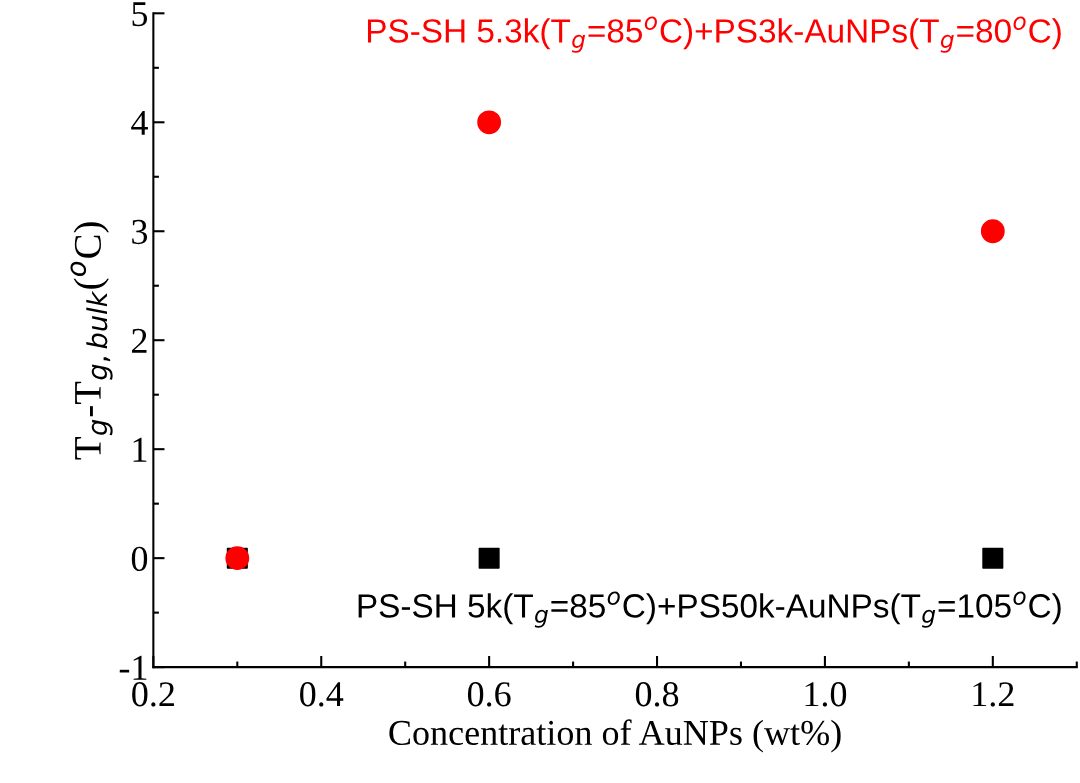 The height and width of the screenshot is (783, 1080). Describe the element at coordinates (709, 609) in the screenshot. I see `text: PS-SH 5k(T$_{g}$=85$^{o}$C)+PS50k-AuNPs(T$_{g}$=105$^{o}$C)` at that location.